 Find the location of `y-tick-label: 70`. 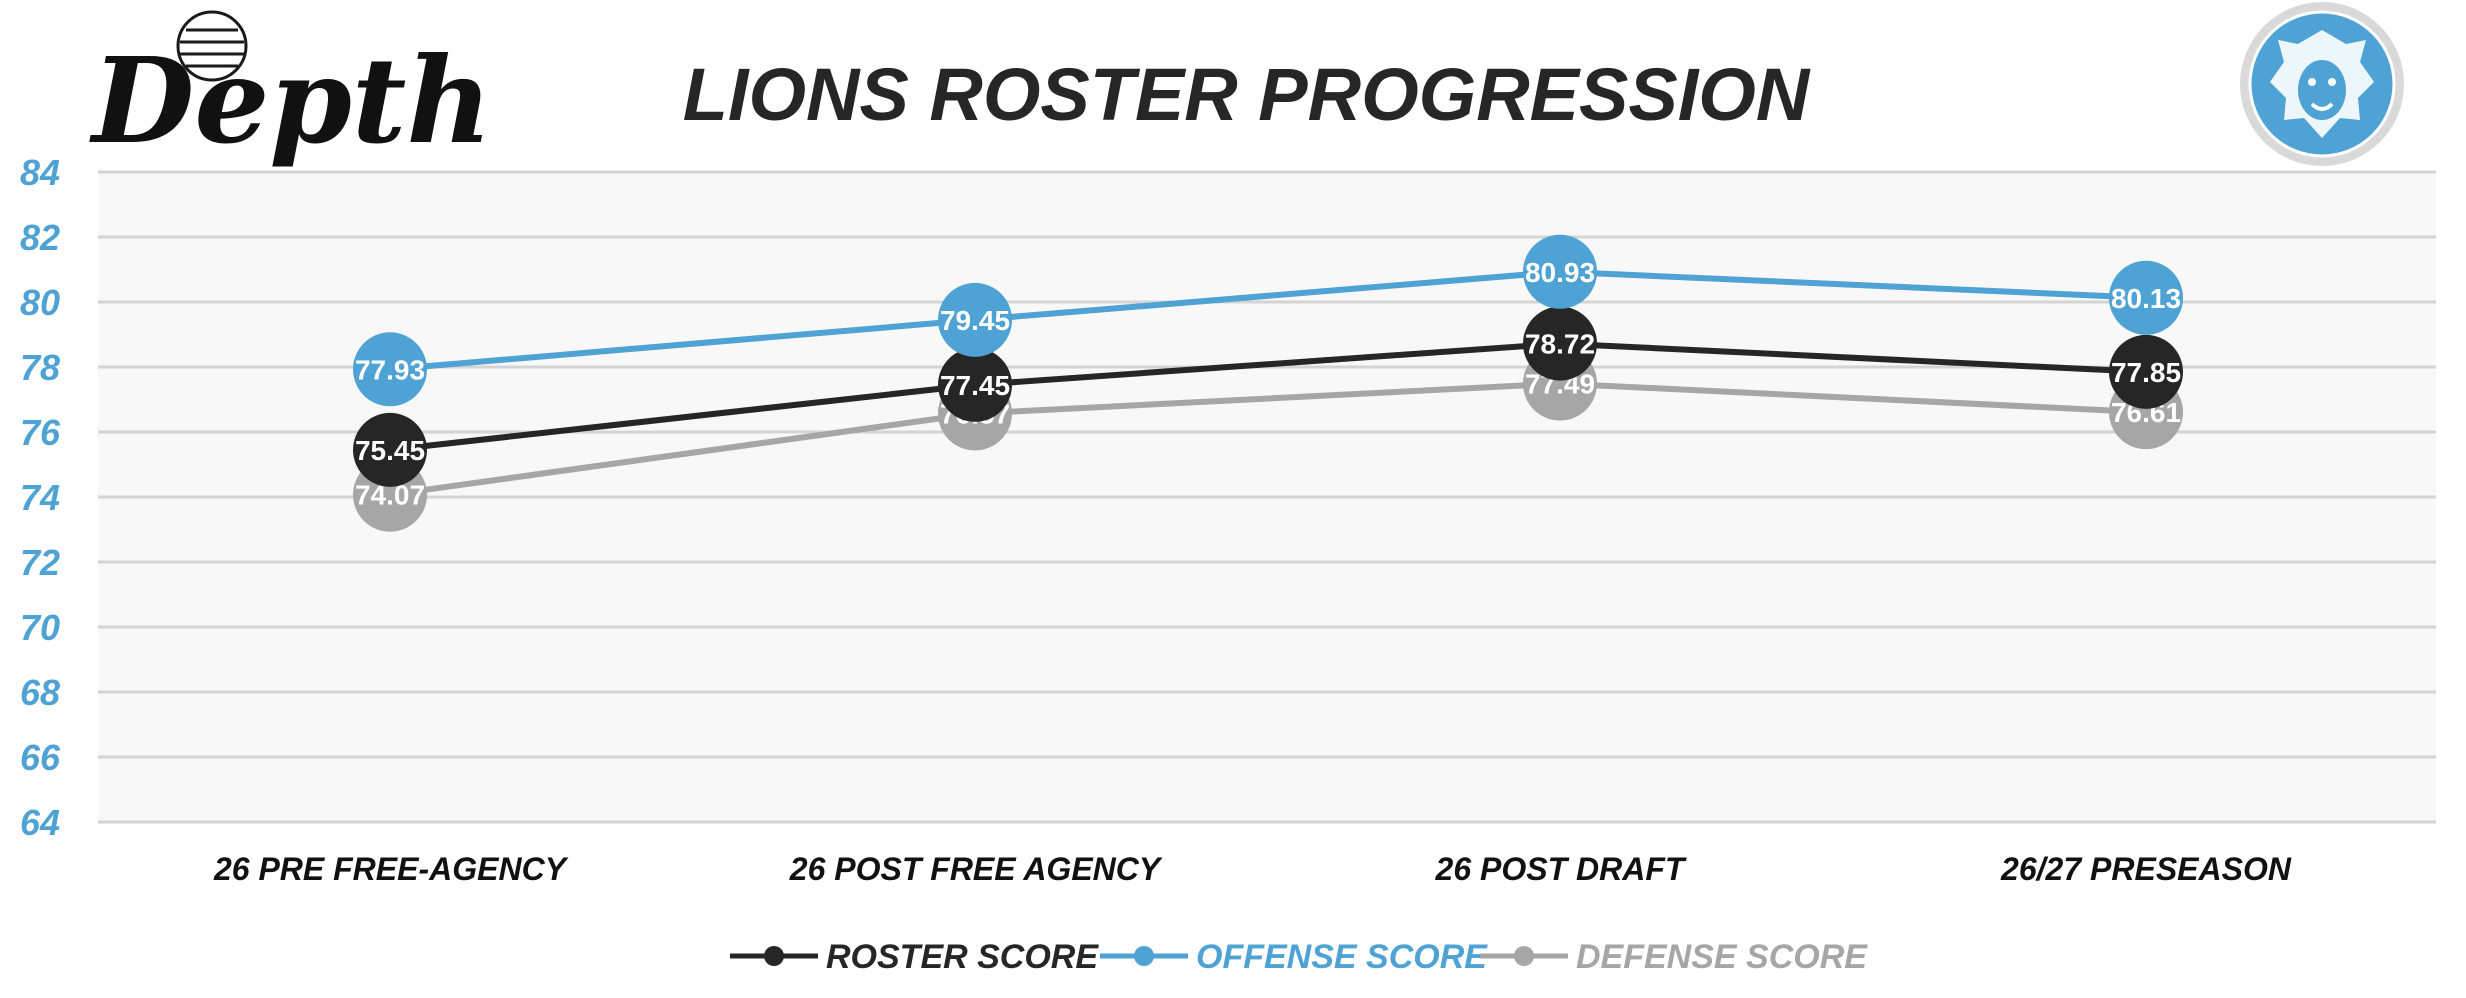

y-tick-label: 70 is located at coordinates (40, 627).